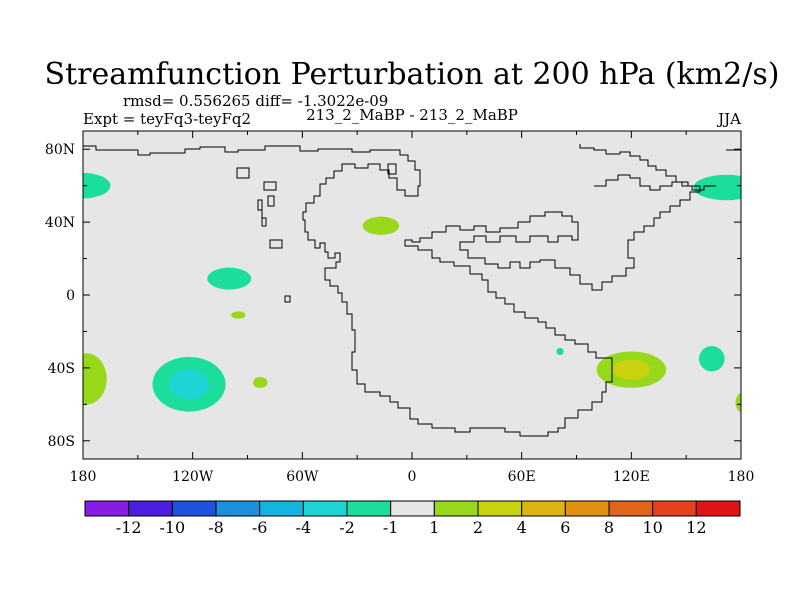 The width and height of the screenshot is (800, 600). Describe the element at coordinates (60, 223) in the screenshot. I see `y-tick-label: 40N` at that location.